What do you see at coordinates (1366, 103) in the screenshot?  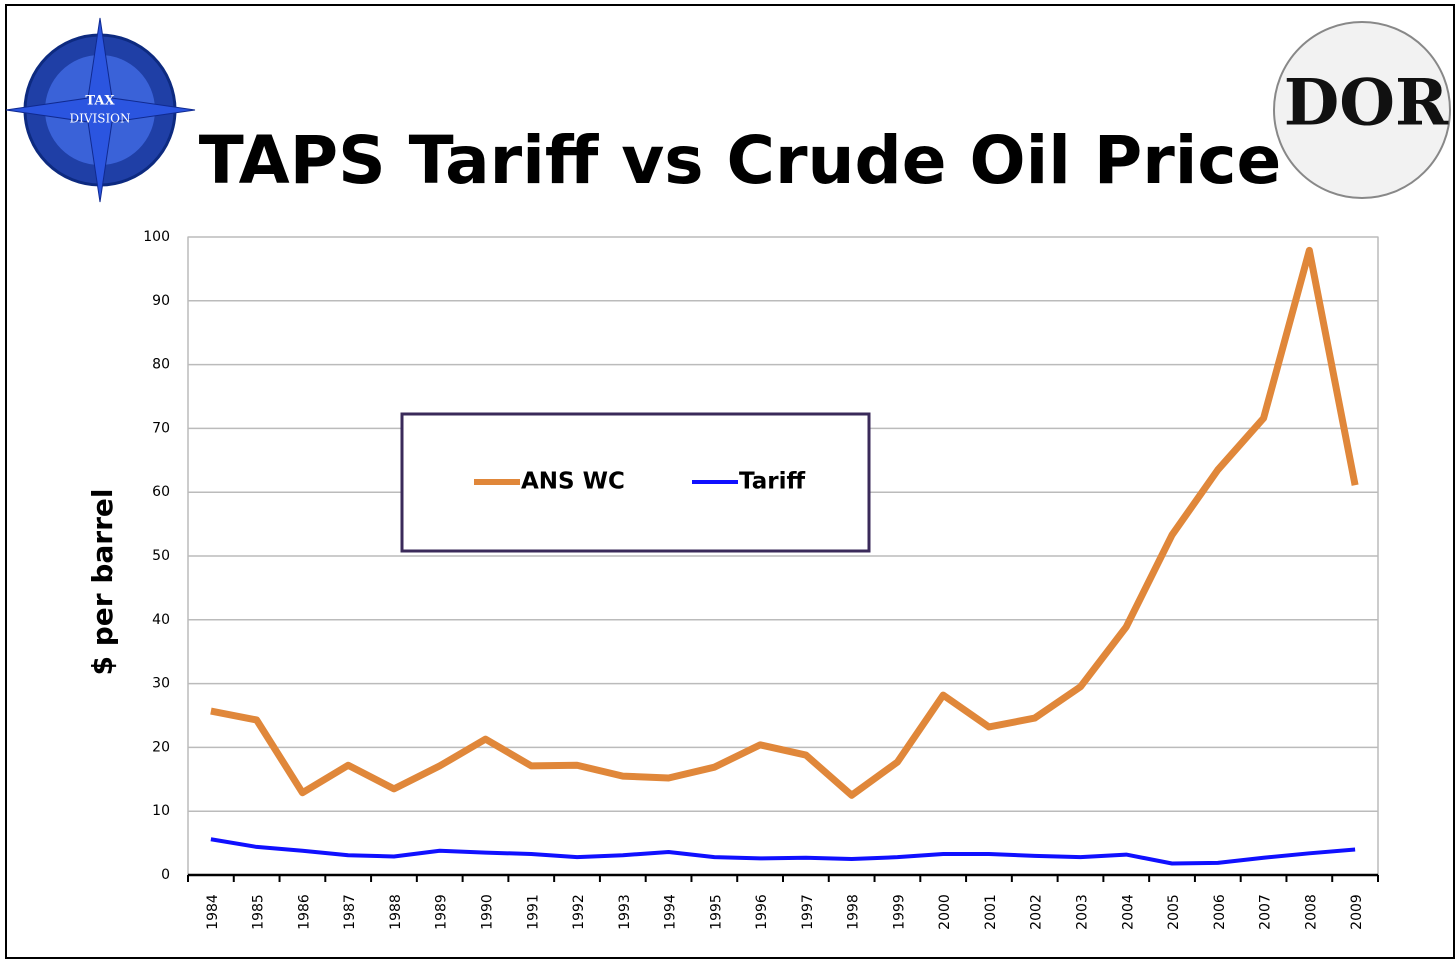 I see `logo-text: DOR` at bounding box center [1366, 103].